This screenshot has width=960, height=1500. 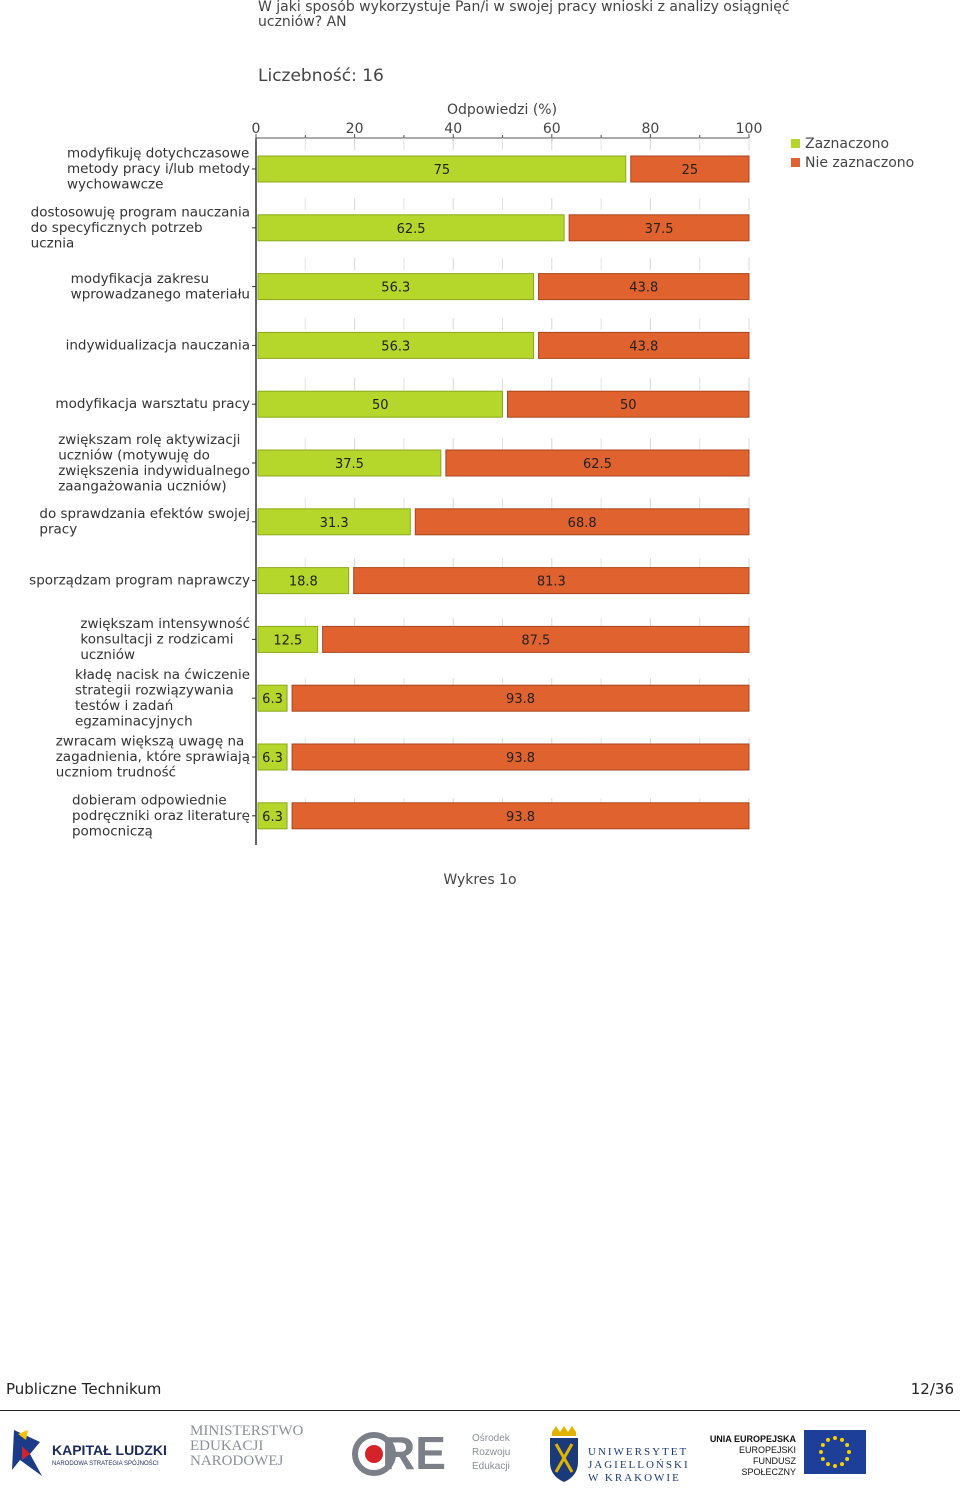 I want to click on data-label-nie-zaznaczono: 37.5, so click(x=659, y=229).